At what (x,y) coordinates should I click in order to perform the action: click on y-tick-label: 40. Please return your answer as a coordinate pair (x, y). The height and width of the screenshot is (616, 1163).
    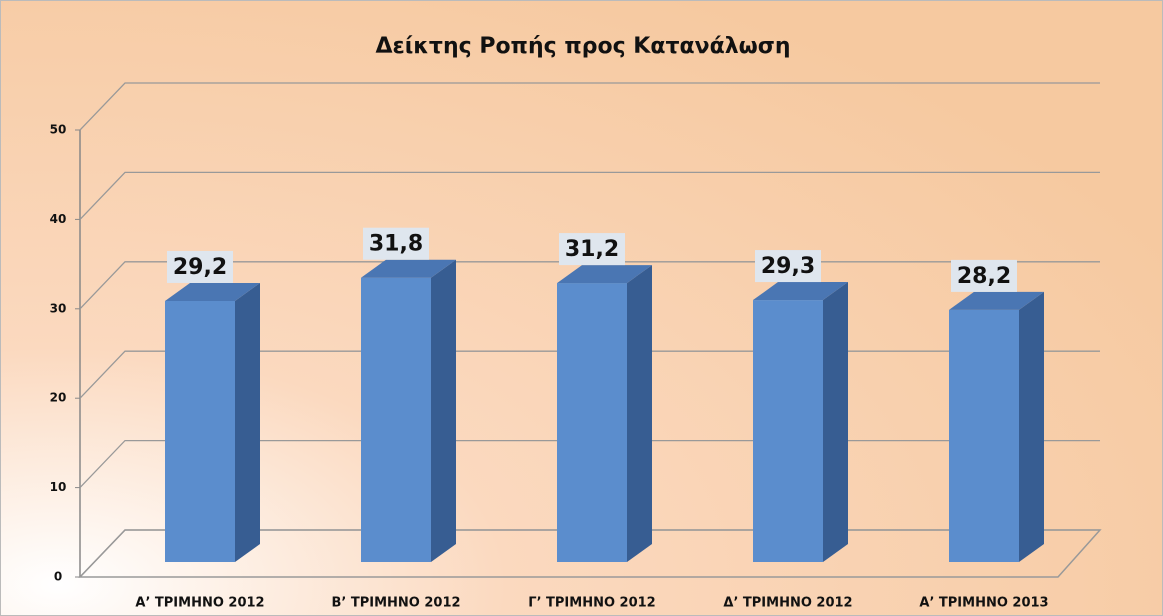
    Looking at the image, I should click on (58, 219).